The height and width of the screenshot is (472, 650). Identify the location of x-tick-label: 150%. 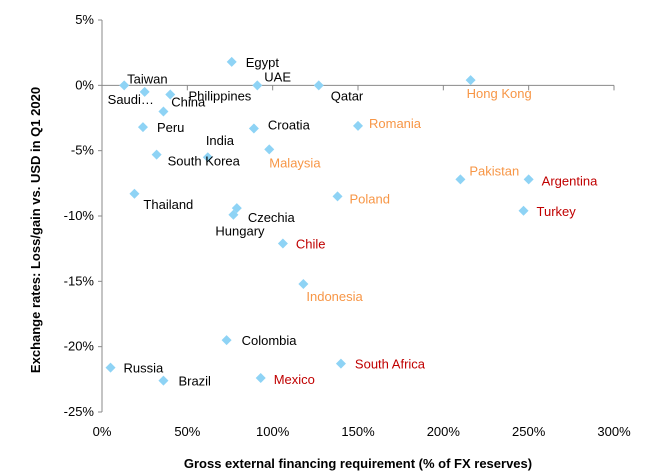
(358, 431).